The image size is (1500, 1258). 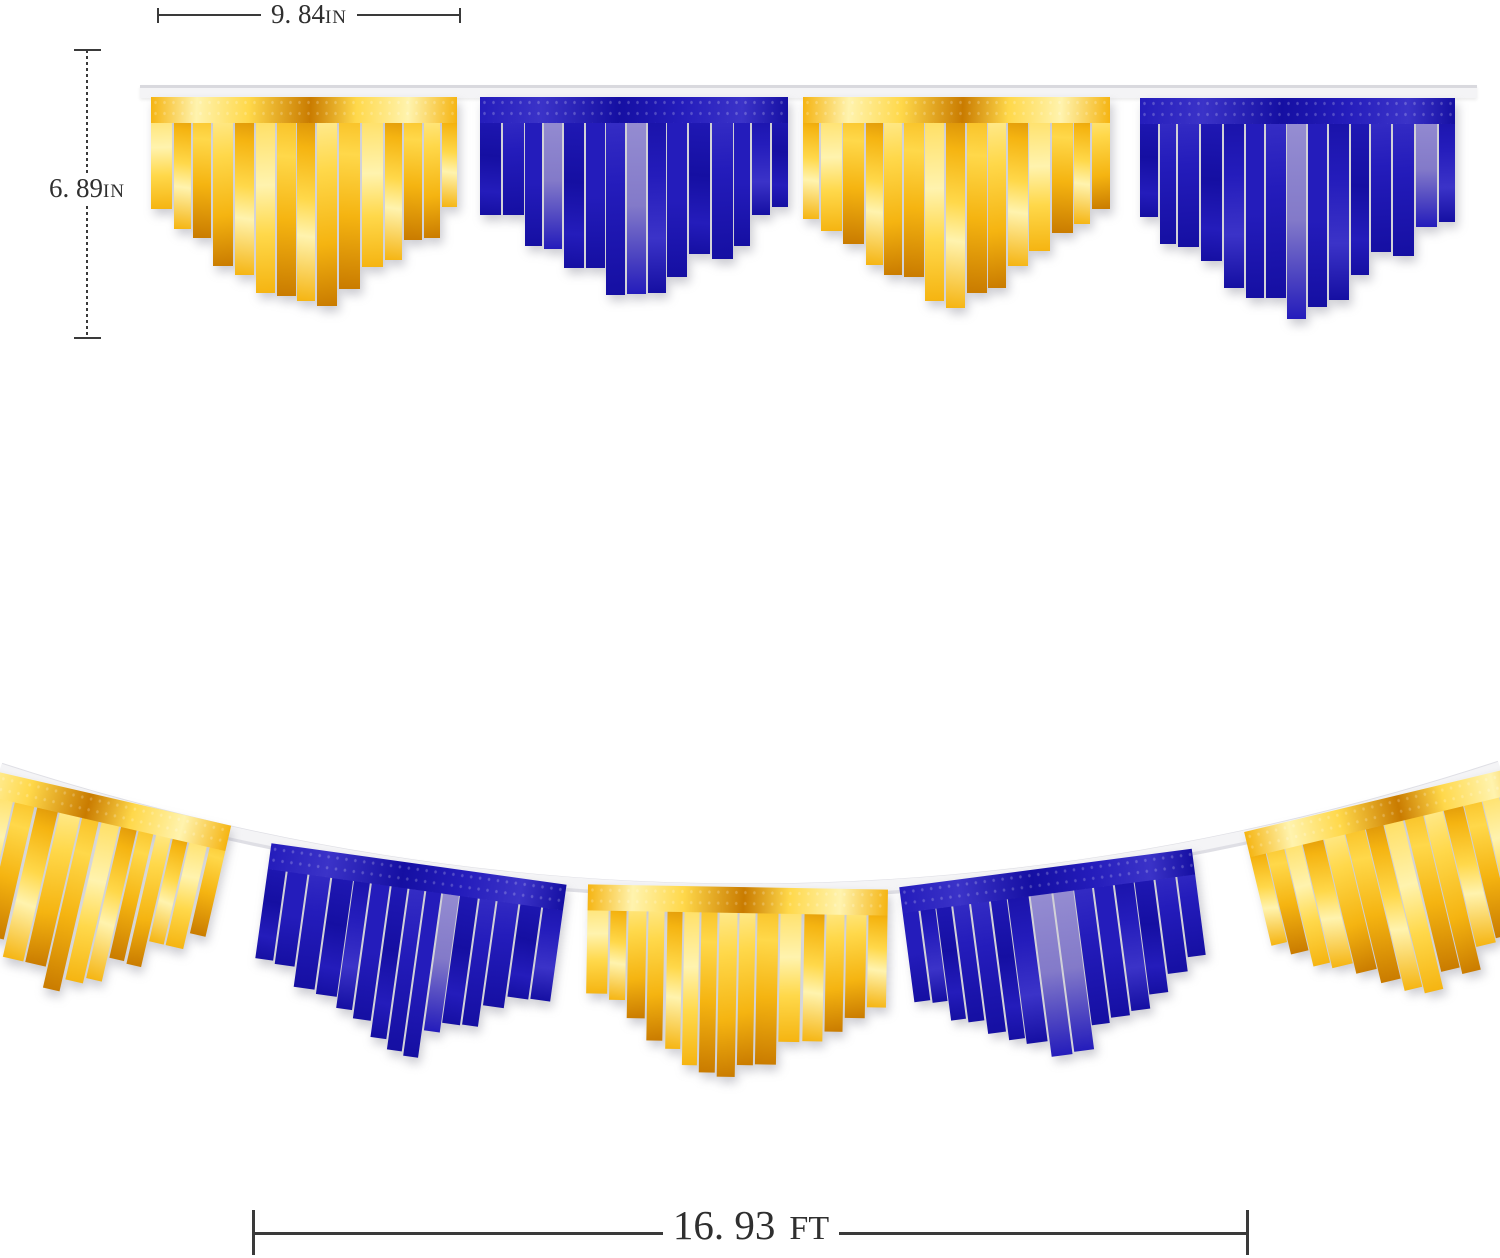 What do you see at coordinates (253, 1232) in the screenshot?
I see `length-dimension-tick-left` at bounding box center [253, 1232].